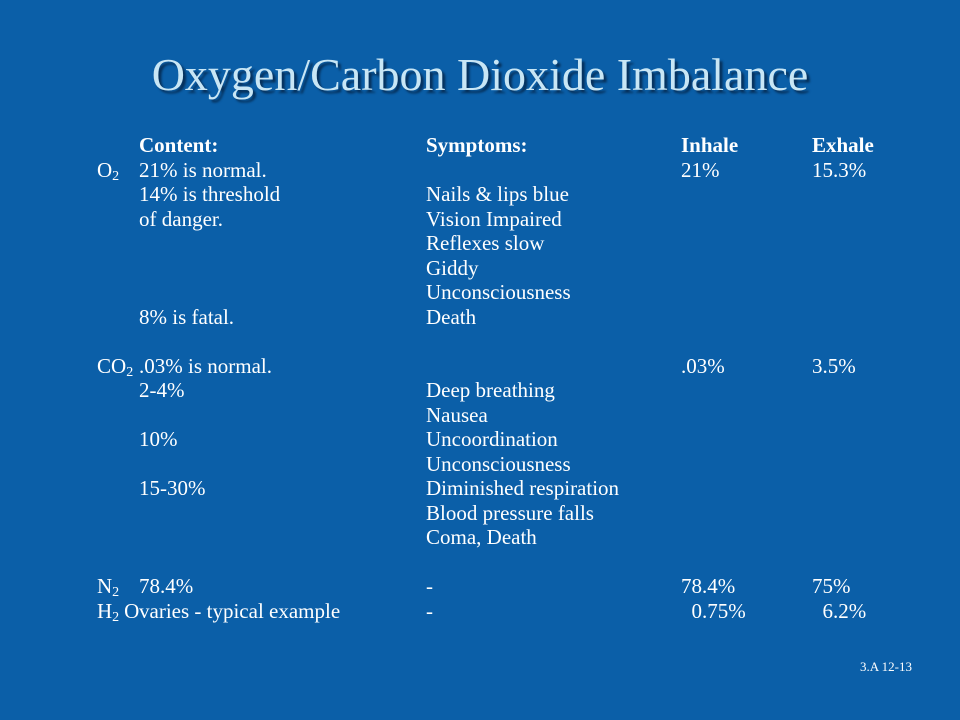  I want to click on exhale-cell: Exhale, so click(843, 145).